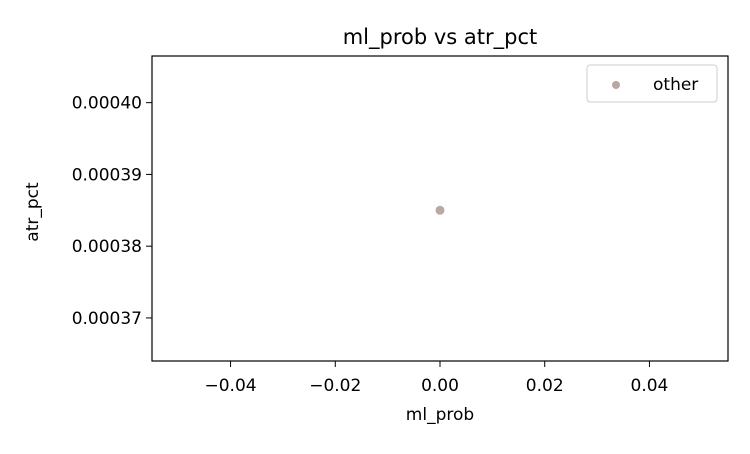 This screenshot has height=454, width=750. What do you see at coordinates (440, 386) in the screenshot?
I see `x-tick-label: 0.00` at bounding box center [440, 386].